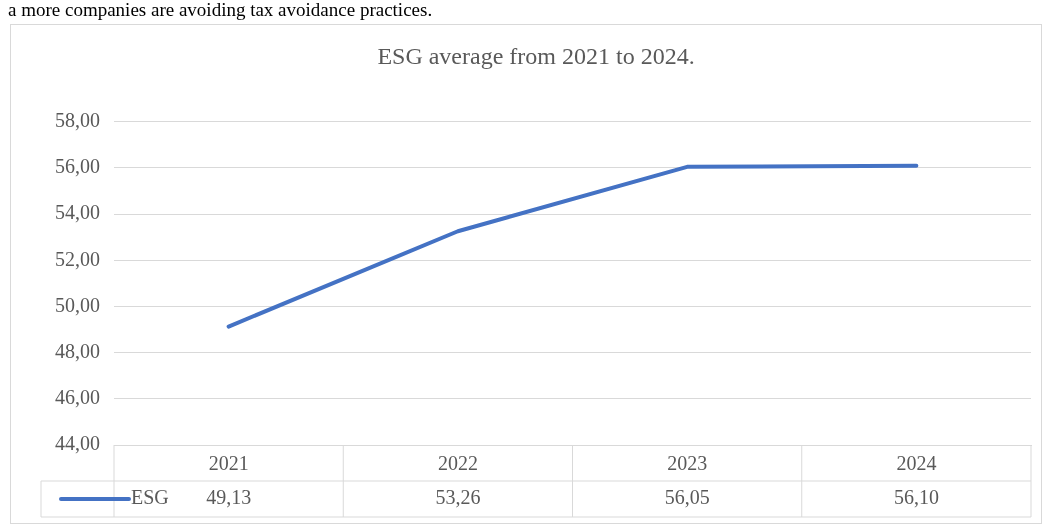 Image resolution: width=1043 pixels, height=524 pixels. Describe the element at coordinates (457, 463) in the screenshot. I see `x-tick-label: 2022` at that location.